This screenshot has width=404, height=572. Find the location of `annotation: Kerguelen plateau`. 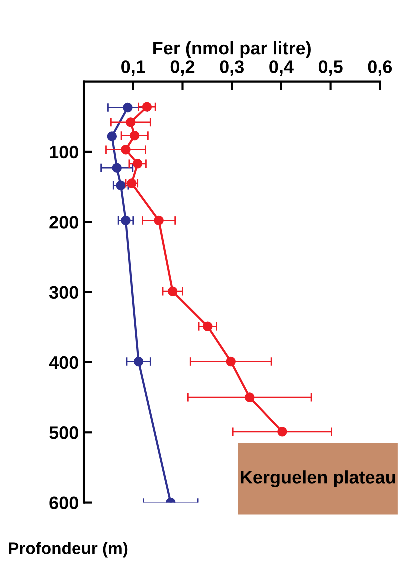

annotation: Kerguelen plateau is located at coordinates (318, 479).